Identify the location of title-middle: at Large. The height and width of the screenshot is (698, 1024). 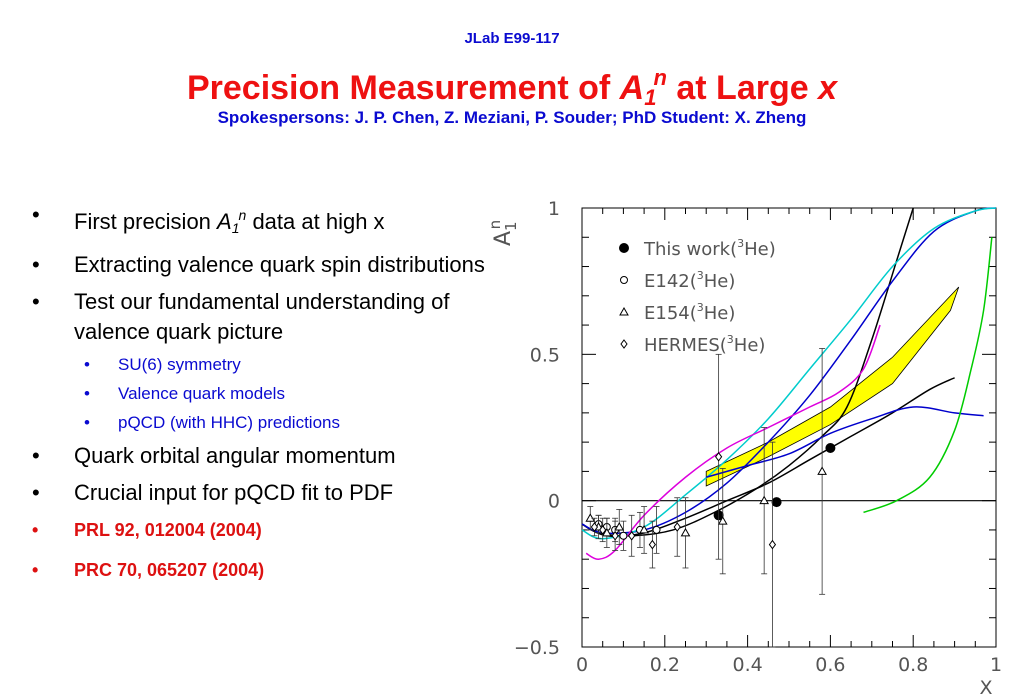
(742, 88).